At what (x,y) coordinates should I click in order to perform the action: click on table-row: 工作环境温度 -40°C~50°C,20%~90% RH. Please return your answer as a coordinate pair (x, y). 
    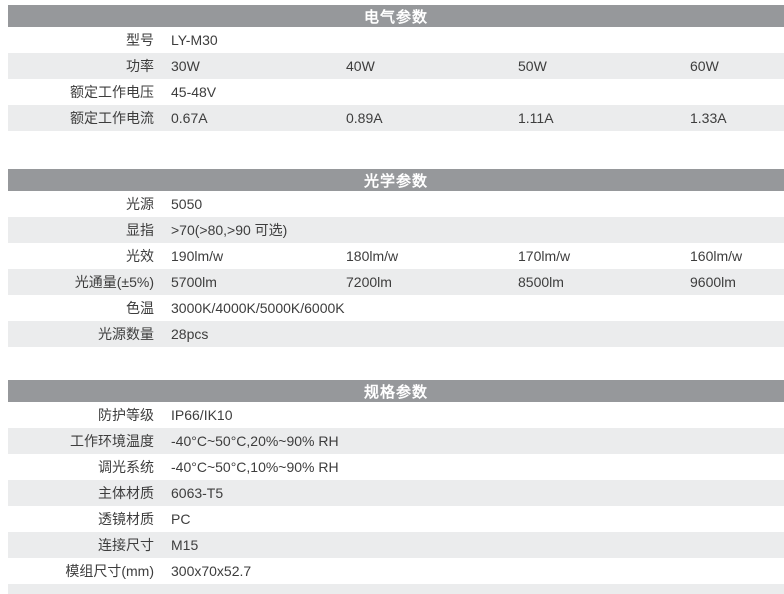
    Looking at the image, I should click on (396, 441).